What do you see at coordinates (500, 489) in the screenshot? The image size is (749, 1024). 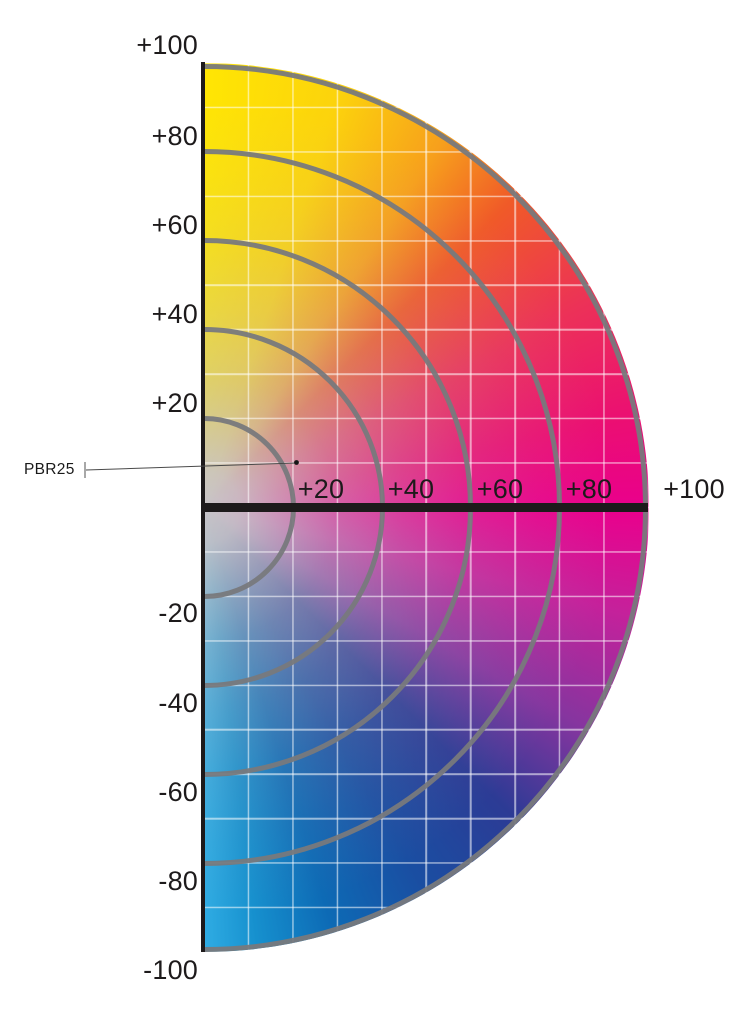 I see `a-axis-tick-label-p60: +60` at bounding box center [500, 489].